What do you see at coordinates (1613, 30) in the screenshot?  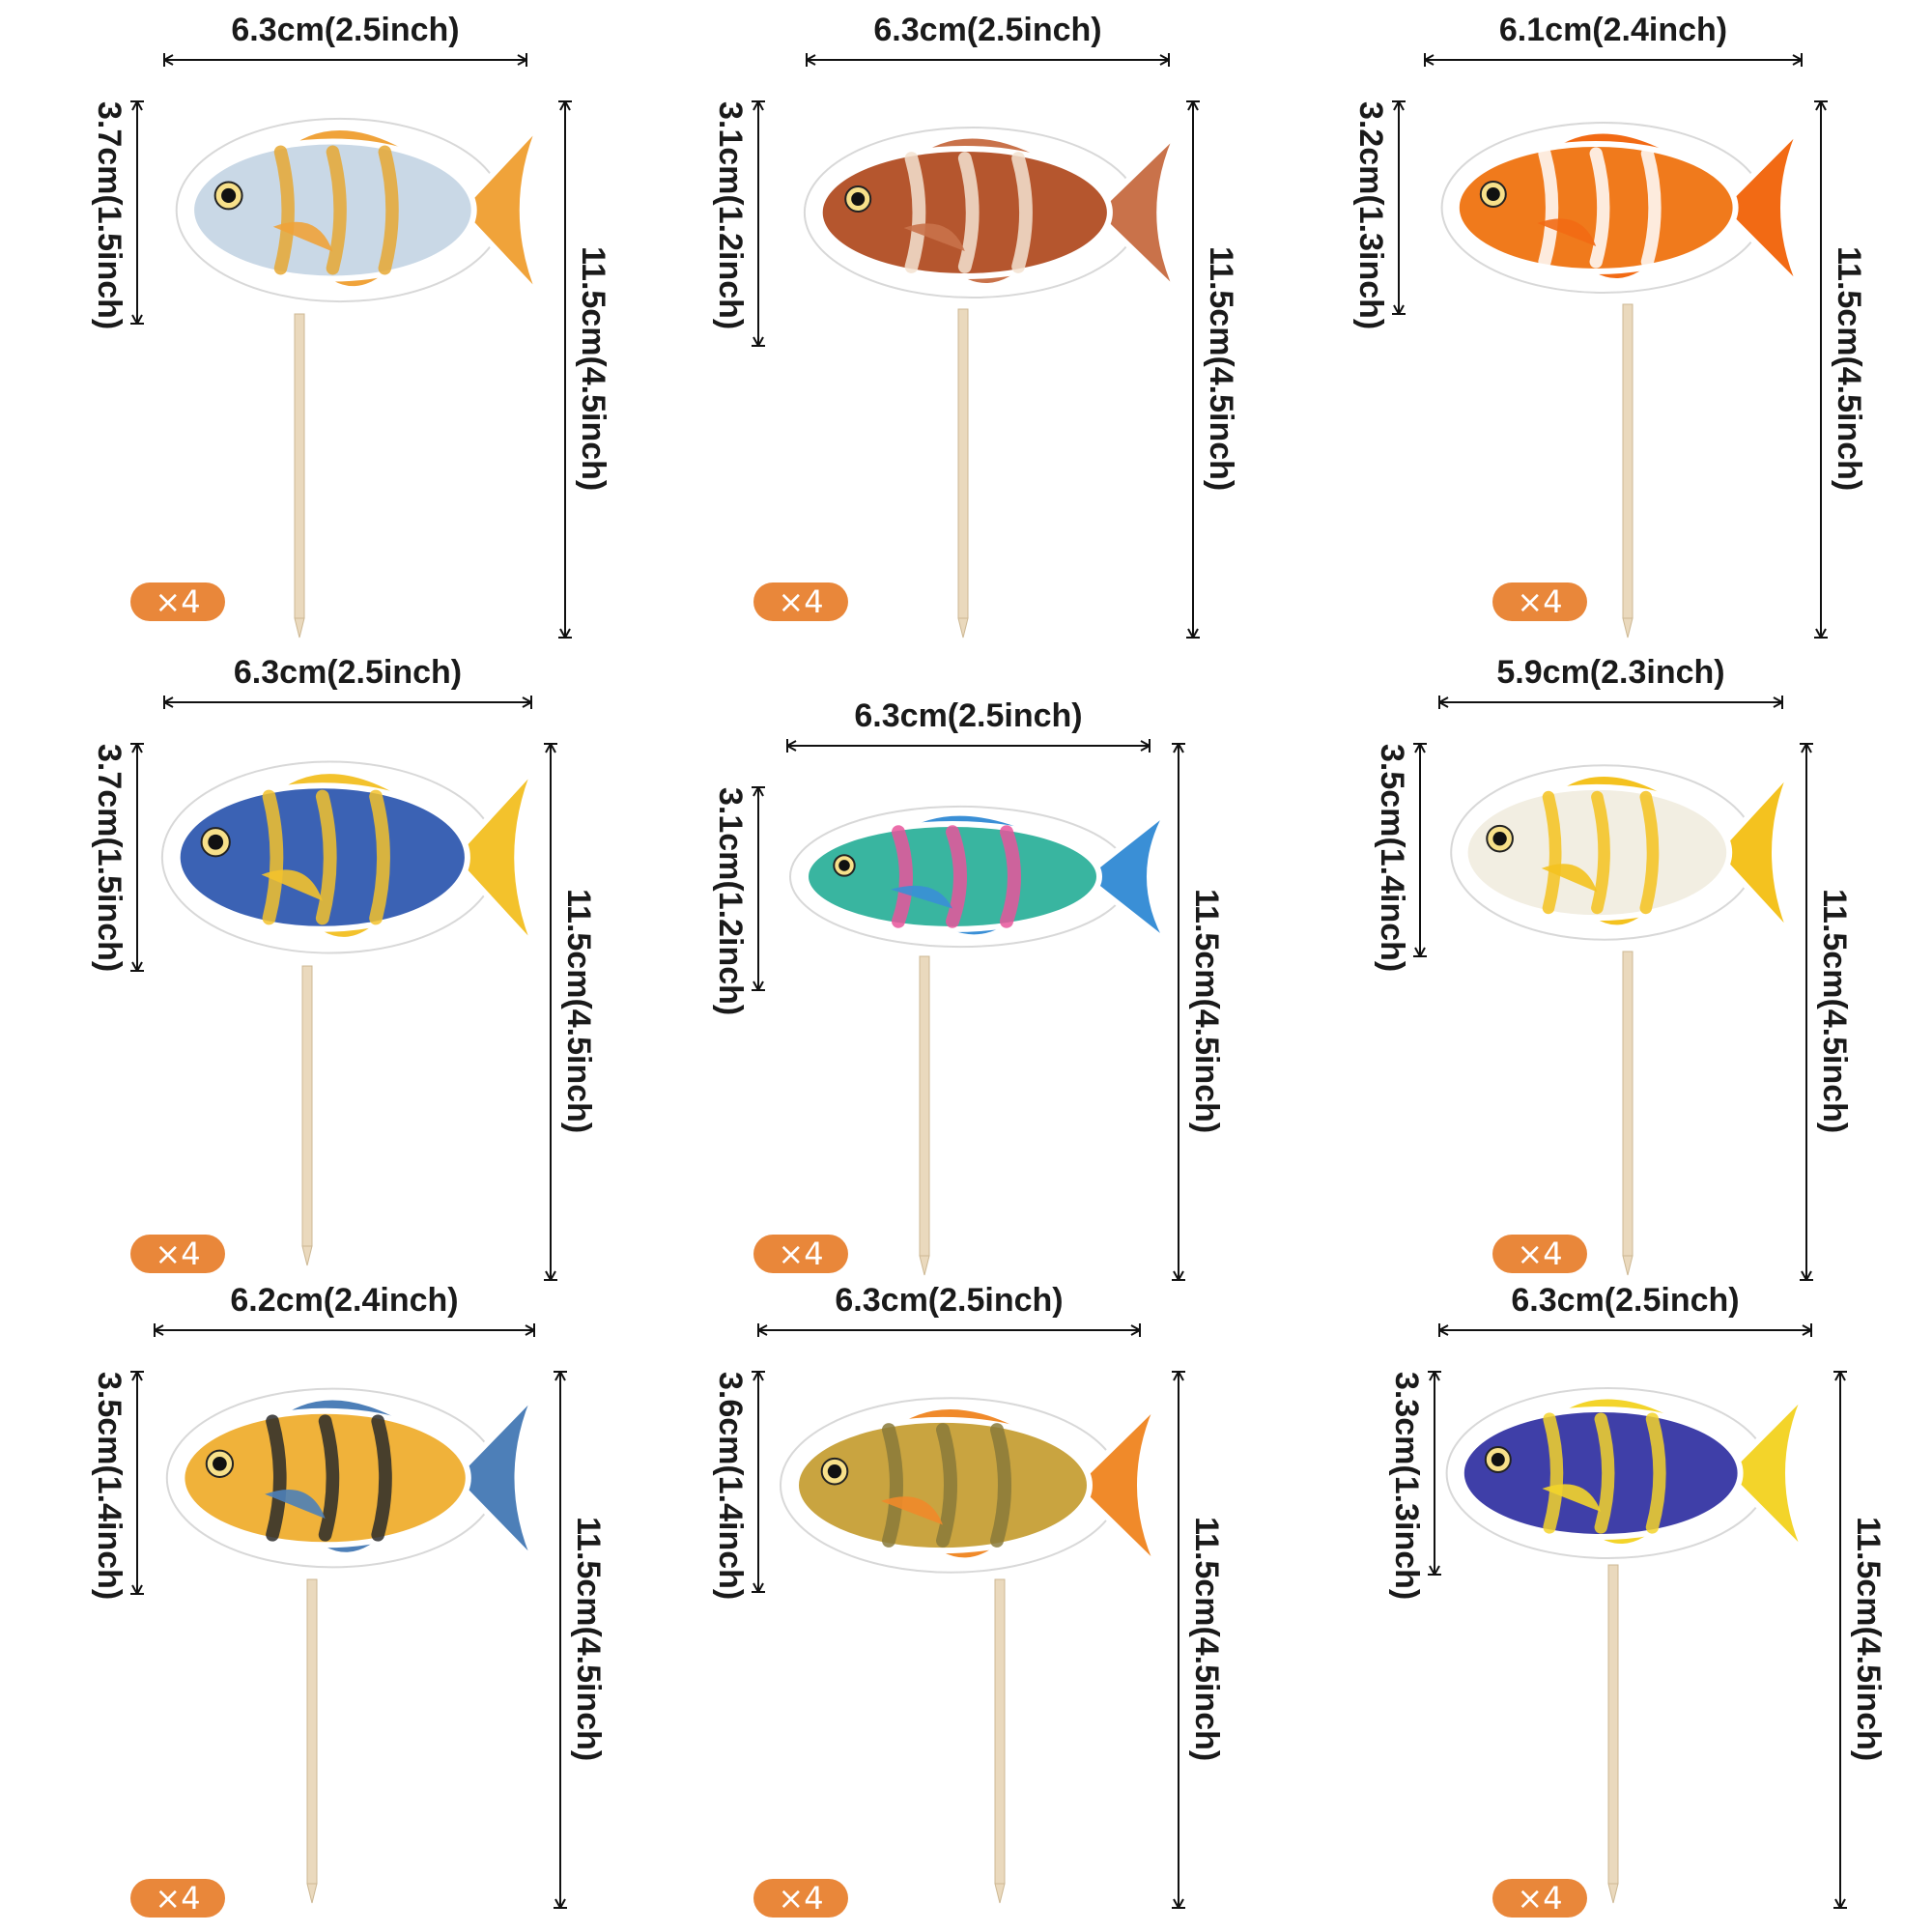 I see `width-label: 6.1cm(2.4inch)` at bounding box center [1613, 30].